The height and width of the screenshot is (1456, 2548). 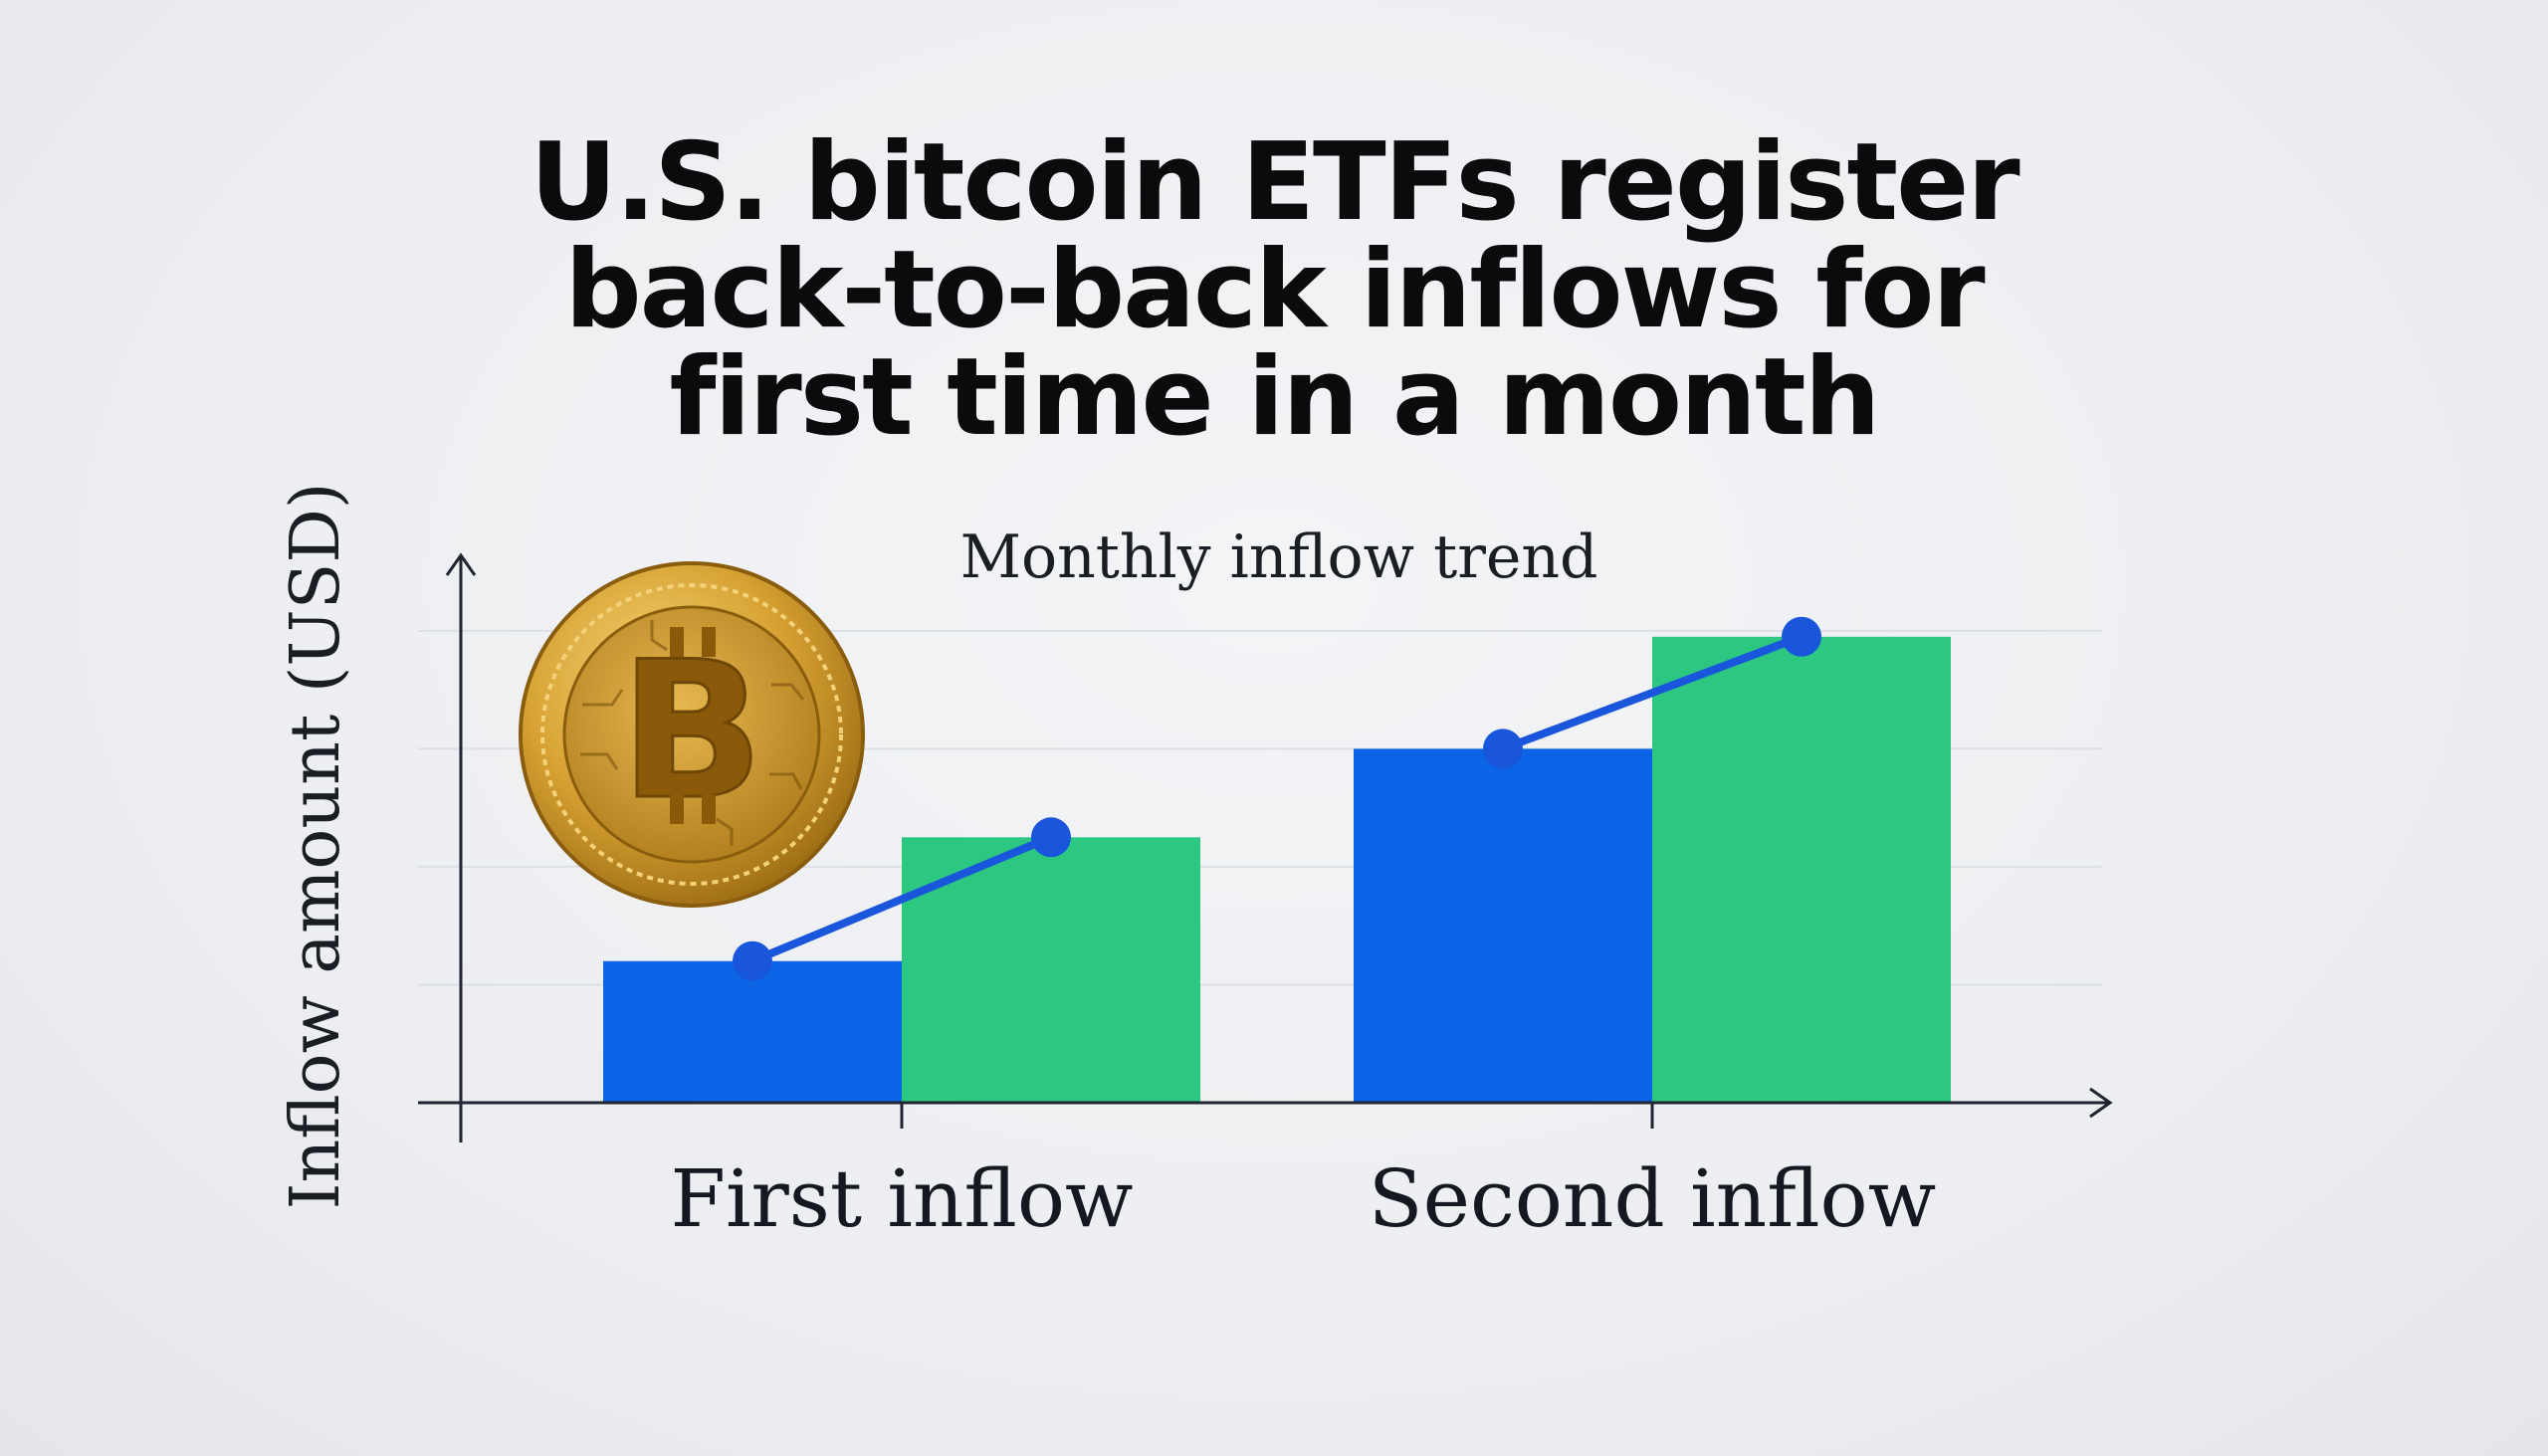 What do you see at coordinates (1652, 1198) in the screenshot?
I see `x-tick-label-2: Second inflow` at bounding box center [1652, 1198].